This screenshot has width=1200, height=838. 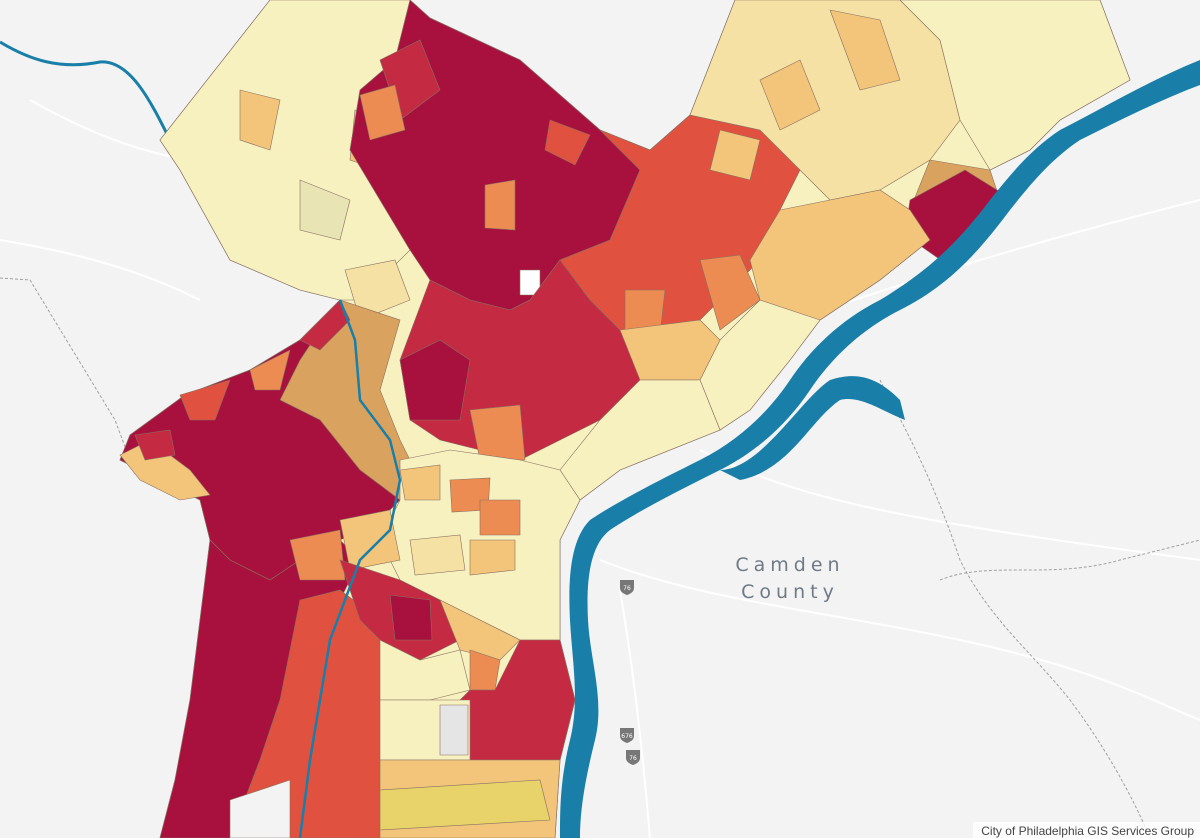 I want to click on river-inlet, so click(x=812, y=428).